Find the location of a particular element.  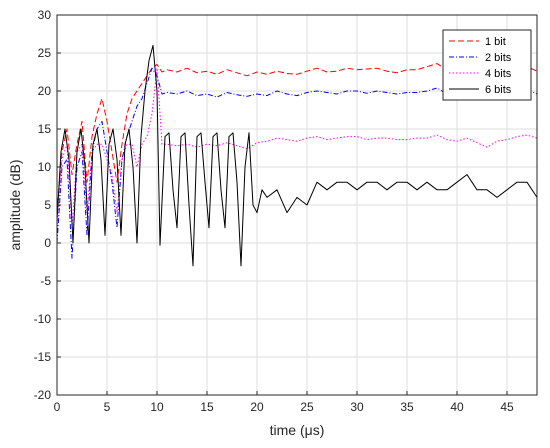

y-tick-label: 10 is located at coordinates (45, 167).